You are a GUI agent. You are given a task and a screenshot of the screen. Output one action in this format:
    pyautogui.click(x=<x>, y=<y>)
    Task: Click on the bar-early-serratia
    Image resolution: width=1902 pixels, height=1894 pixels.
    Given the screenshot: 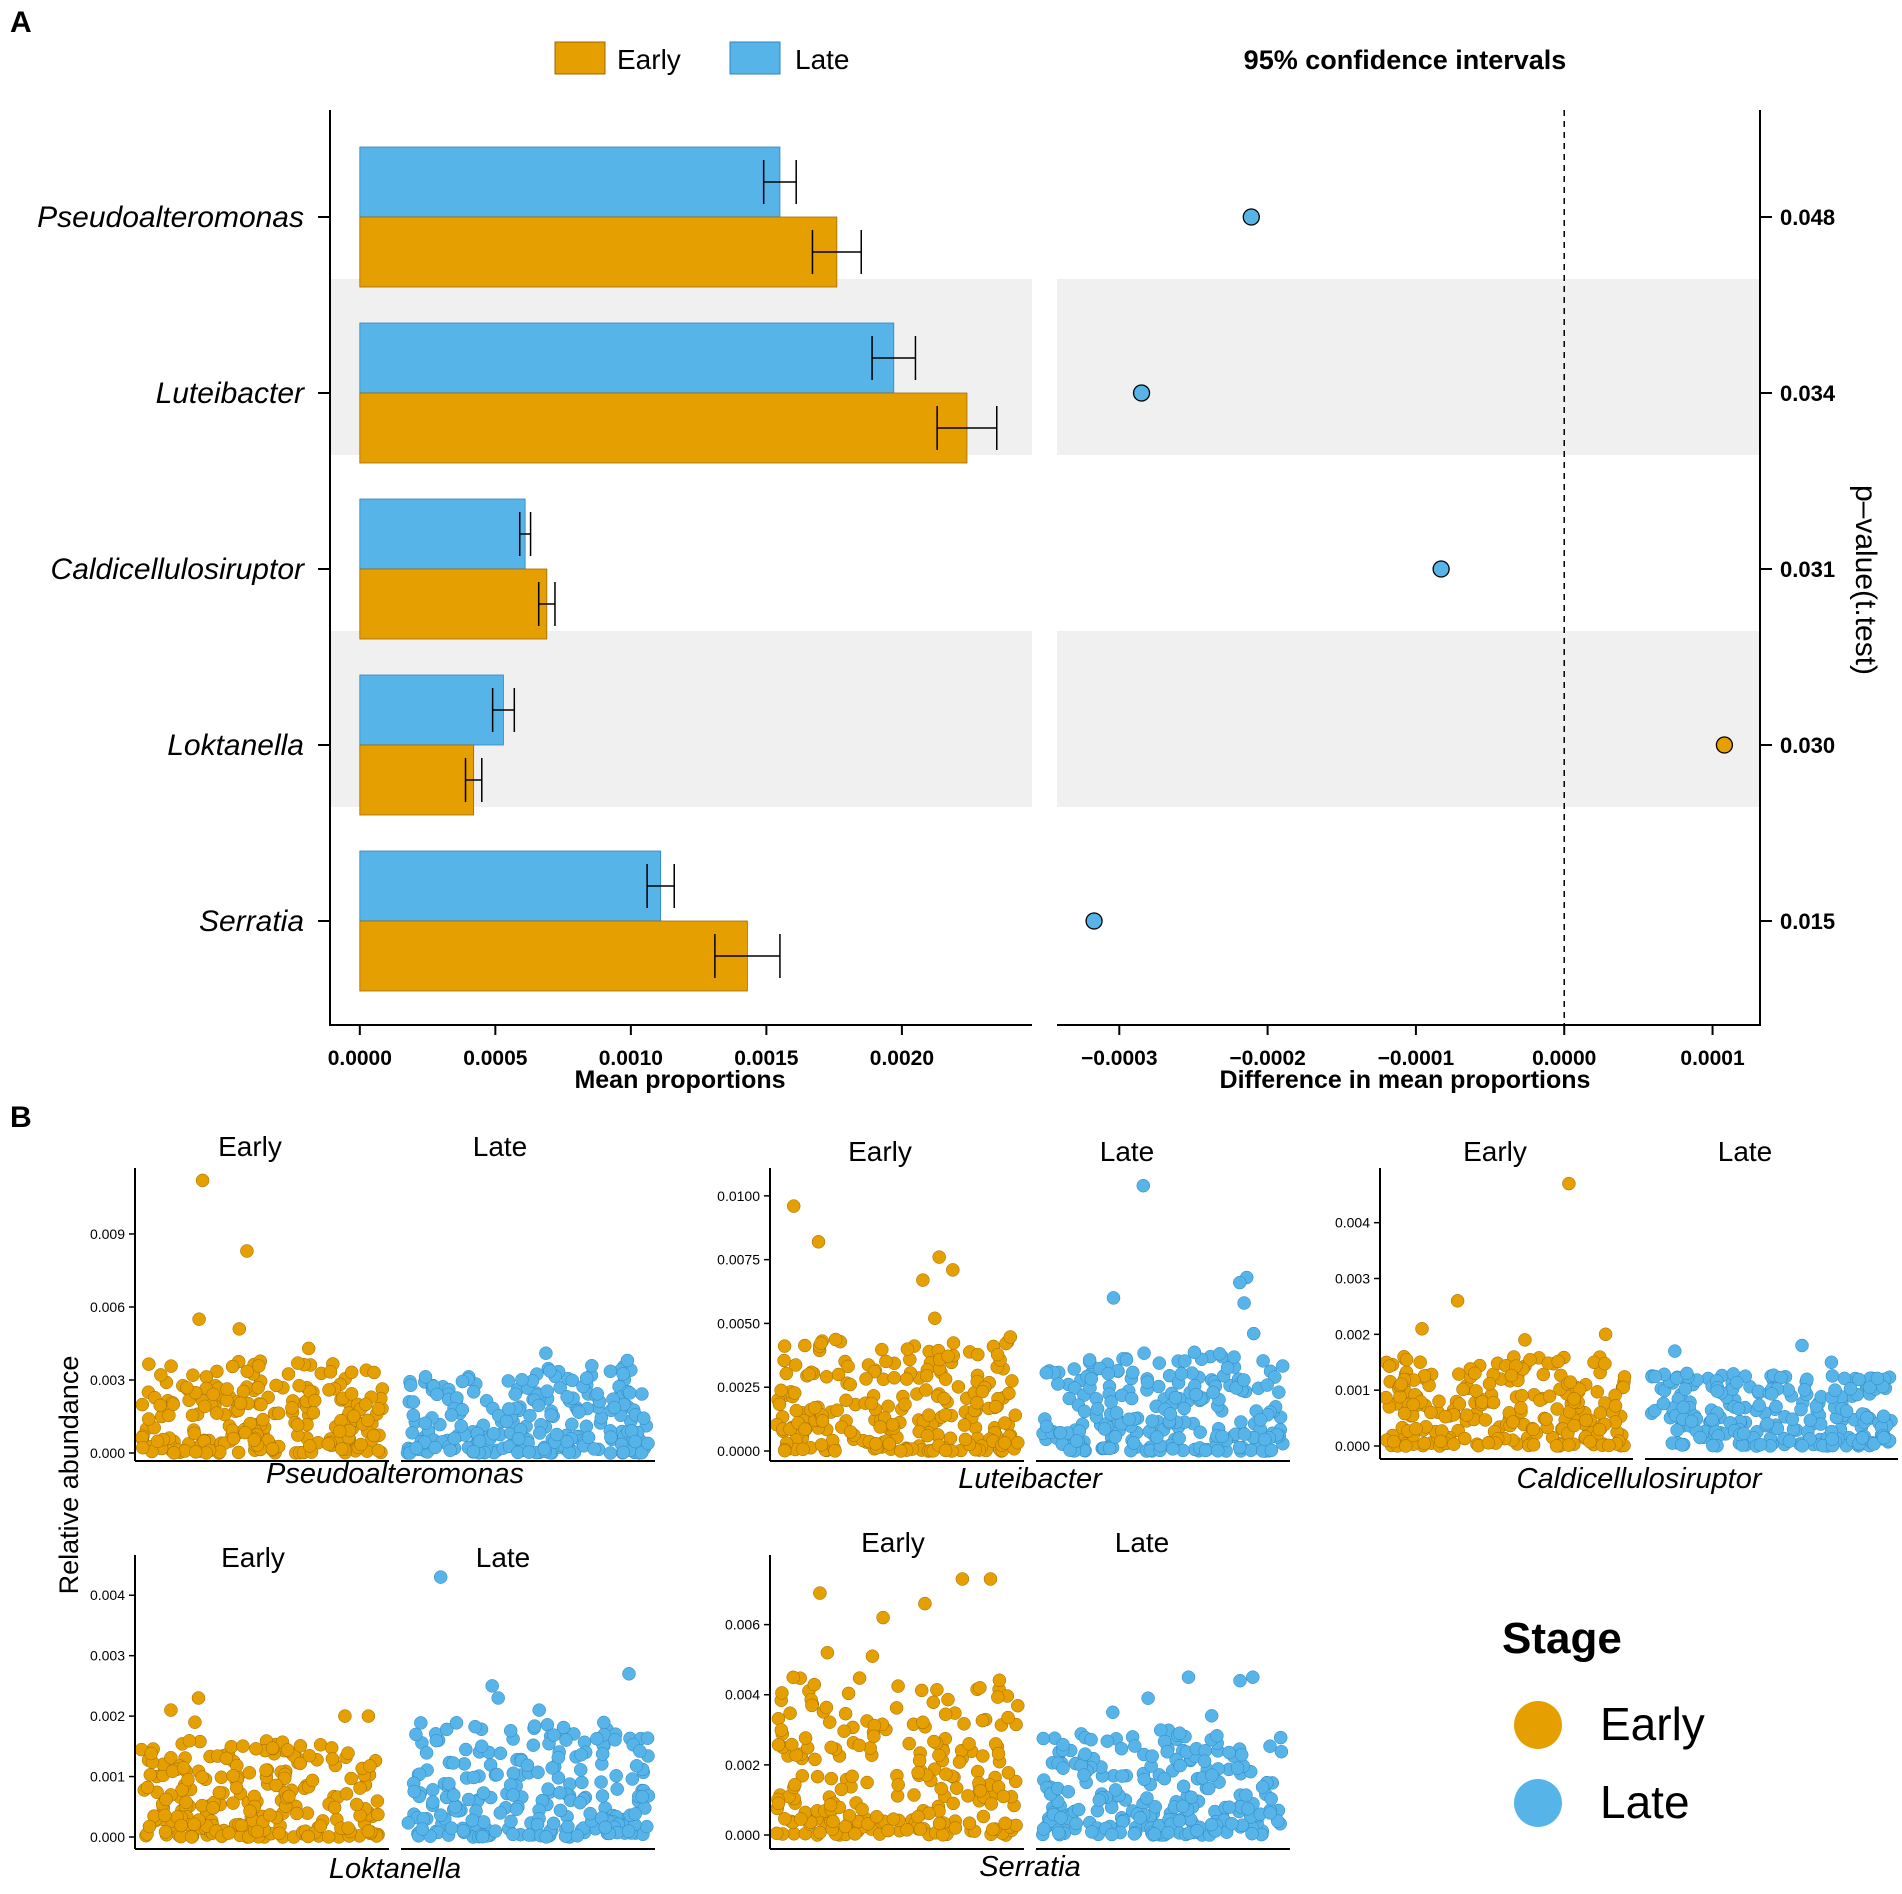 What is the action you would take?
    pyautogui.click(x=553, y=956)
    